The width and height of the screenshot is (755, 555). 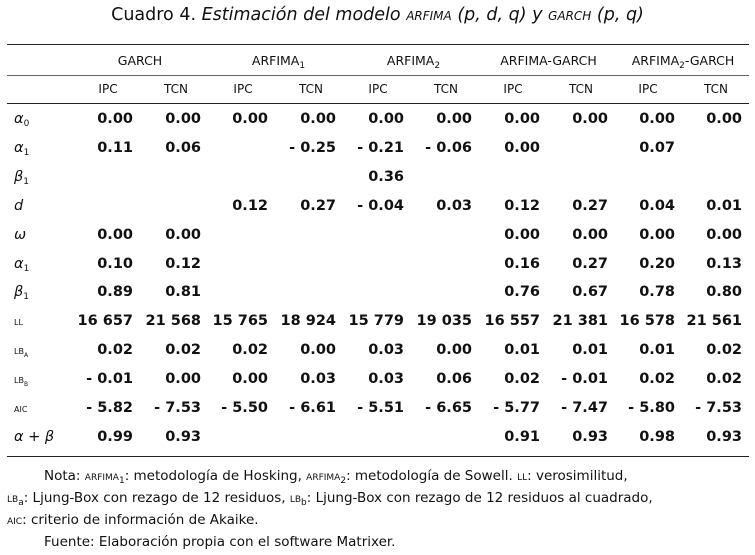 What do you see at coordinates (516, 408) in the screenshot?
I see `table-cell: - 5.77` at bounding box center [516, 408].